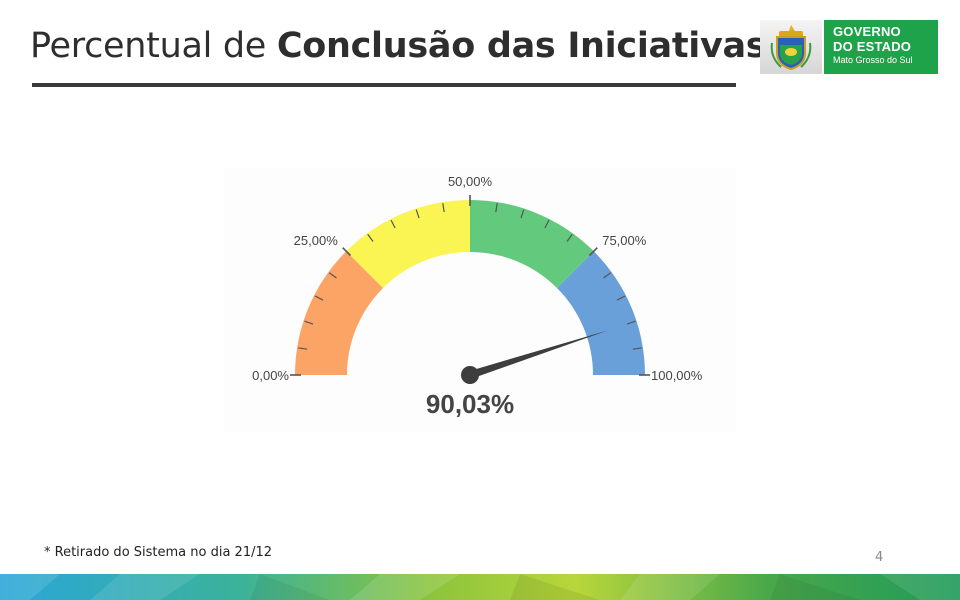  Describe the element at coordinates (316, 240) in the screenshot. I see `gauge-tick-label: 25,00%` at that location.